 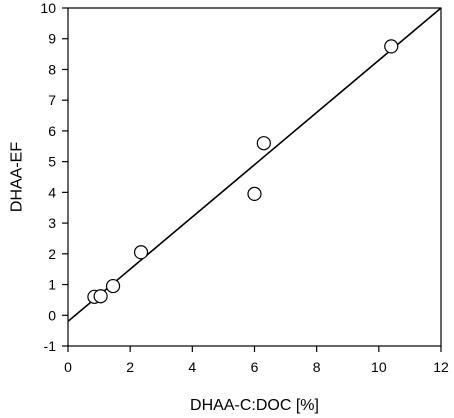 I want to click on y-tick-label: 10, so click(x=48, y=8).